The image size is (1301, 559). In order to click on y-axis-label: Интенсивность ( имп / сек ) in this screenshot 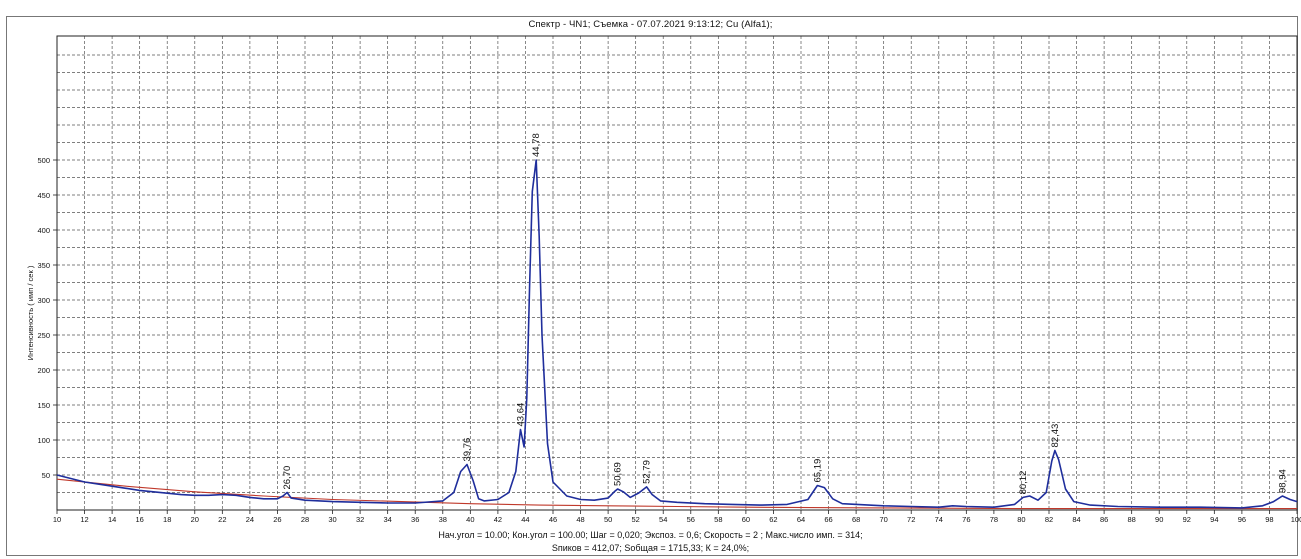, I will do `click(30, 312)`.